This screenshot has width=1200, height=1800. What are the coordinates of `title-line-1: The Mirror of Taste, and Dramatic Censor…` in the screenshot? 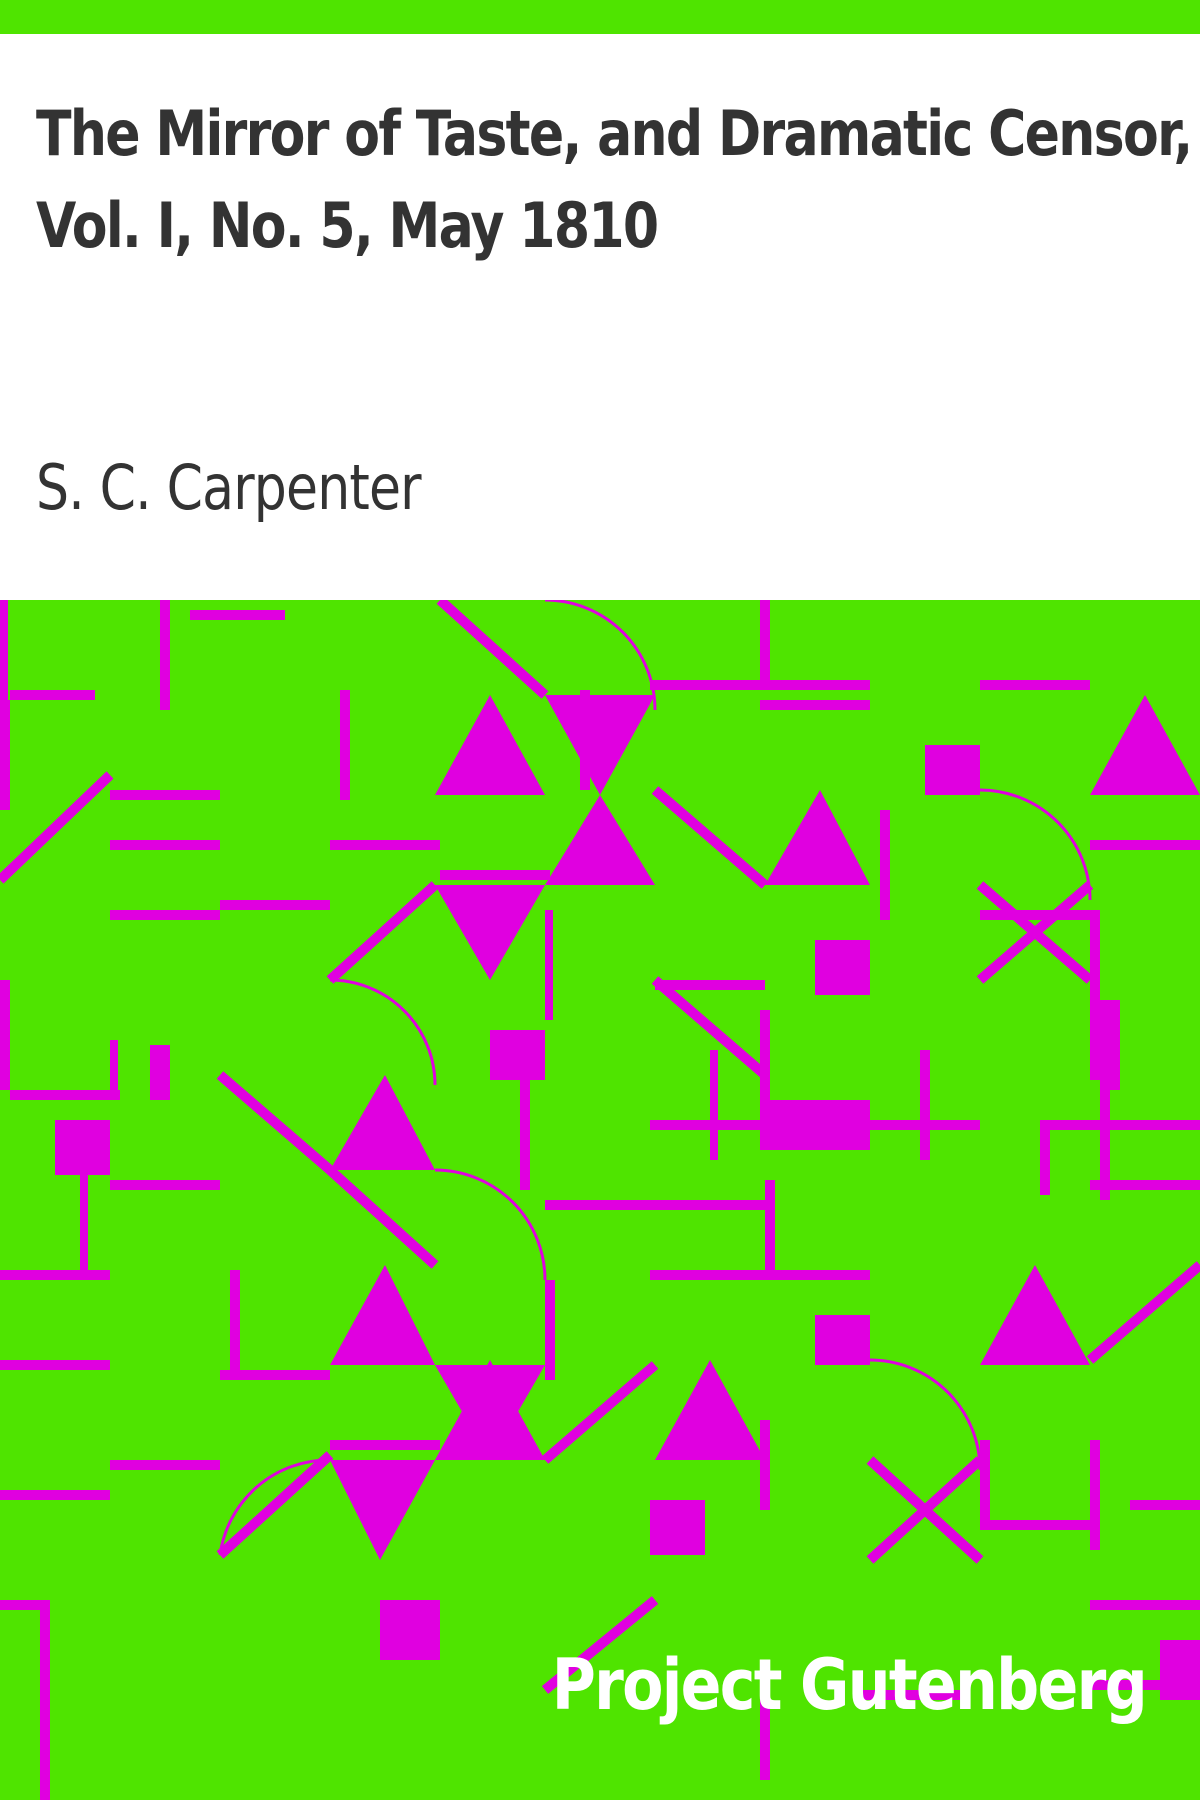 It's located at (614, 133).